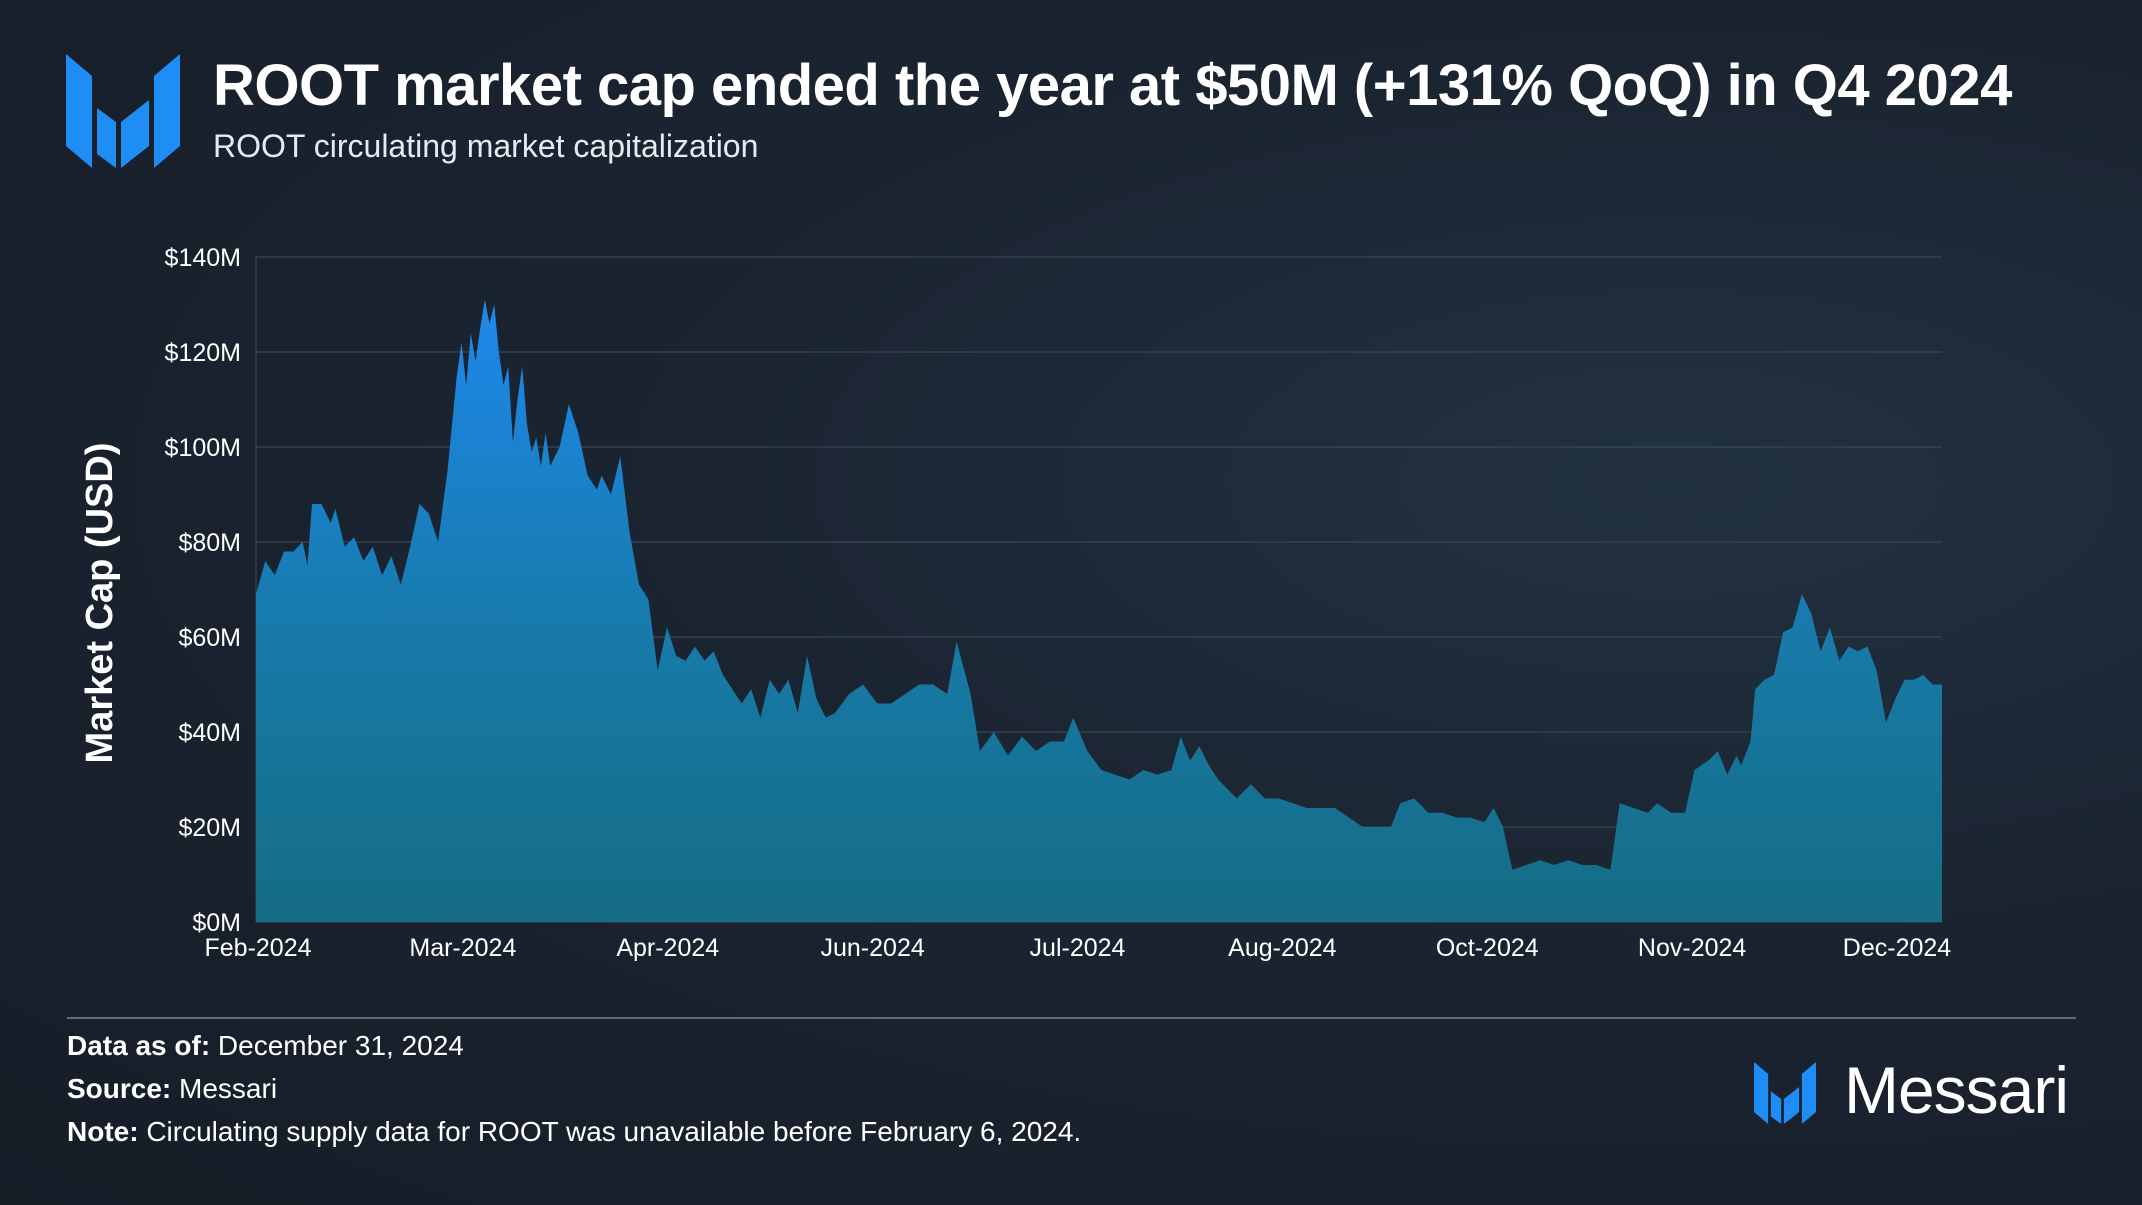 This screenshot has width=2142, height=1205. Describe the element at coordinates (1487, 948) in the screenshot. I see `x-tick-label: Oct-2024` at that location.